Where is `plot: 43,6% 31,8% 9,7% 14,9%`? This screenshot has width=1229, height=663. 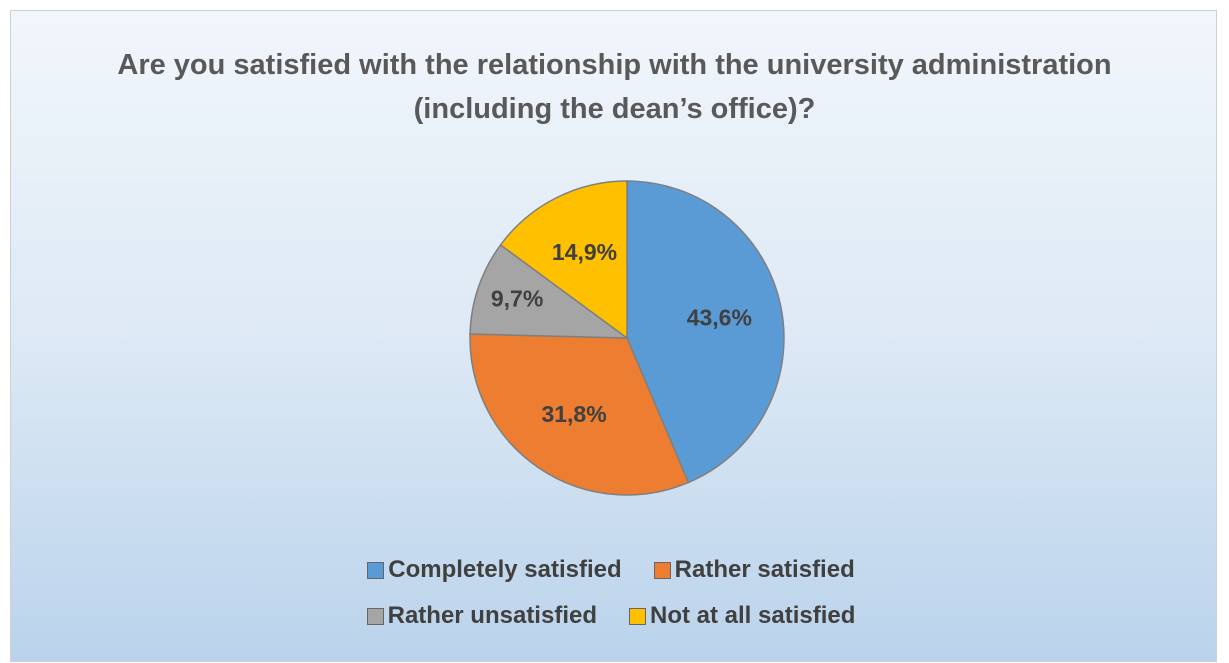 plot: 43,6% 31,8% 9,7% 14,9% is located at coordinates (627, 338).